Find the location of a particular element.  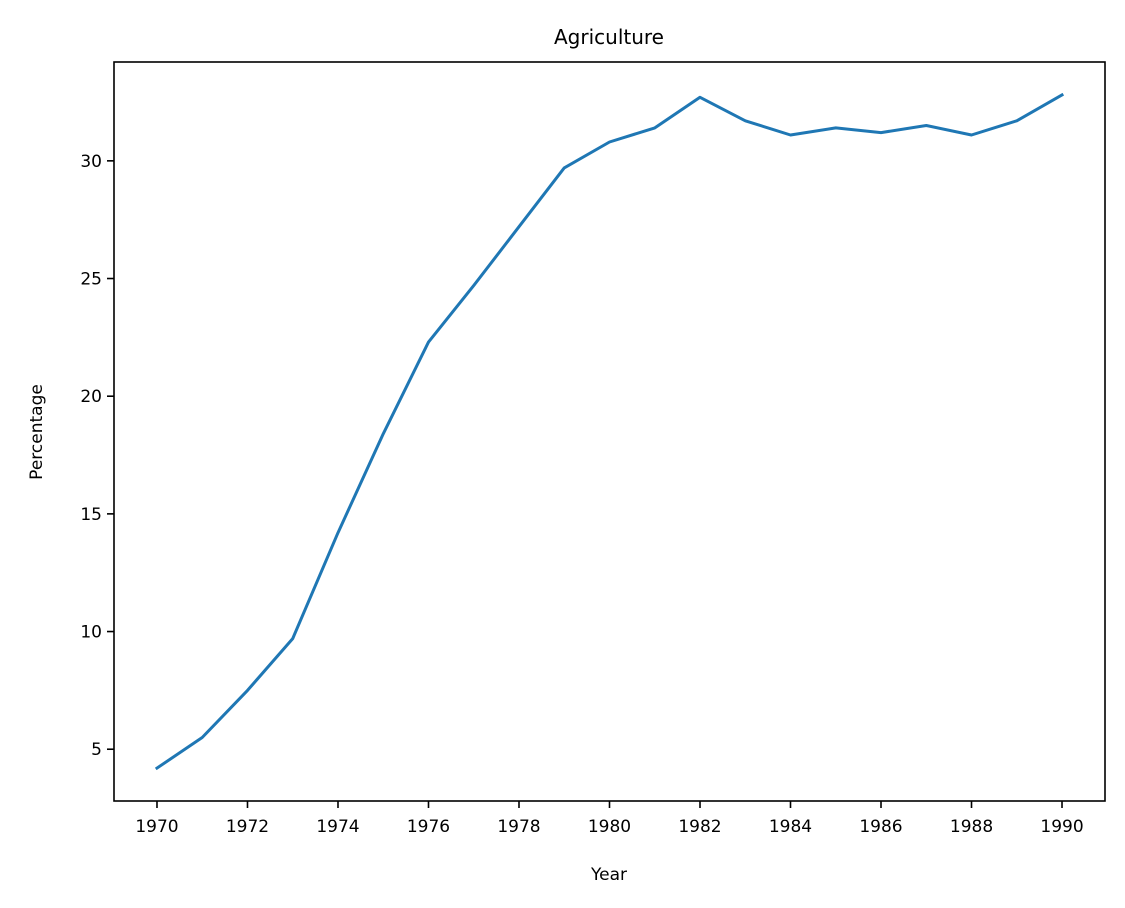

x-tick-label: 1980 is located at coordinates (609, 827).